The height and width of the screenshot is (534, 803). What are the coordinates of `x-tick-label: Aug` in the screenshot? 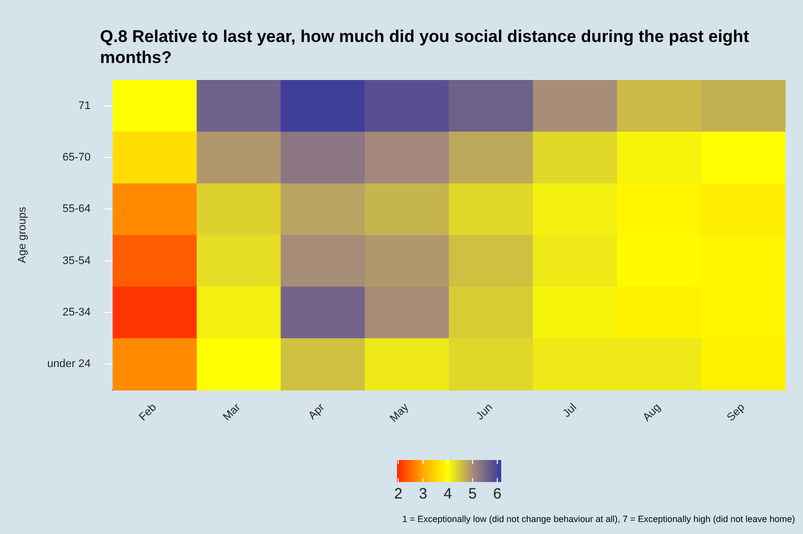 It's located at (652, 412).